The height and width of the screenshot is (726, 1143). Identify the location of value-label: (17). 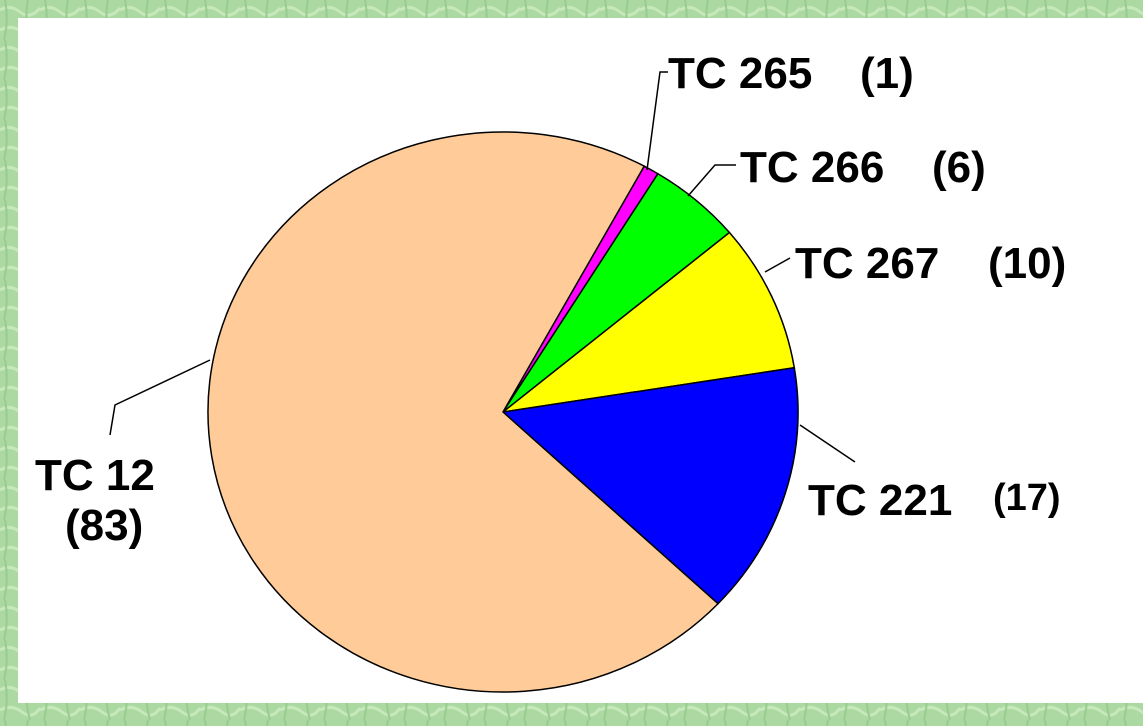
(1027, 498).